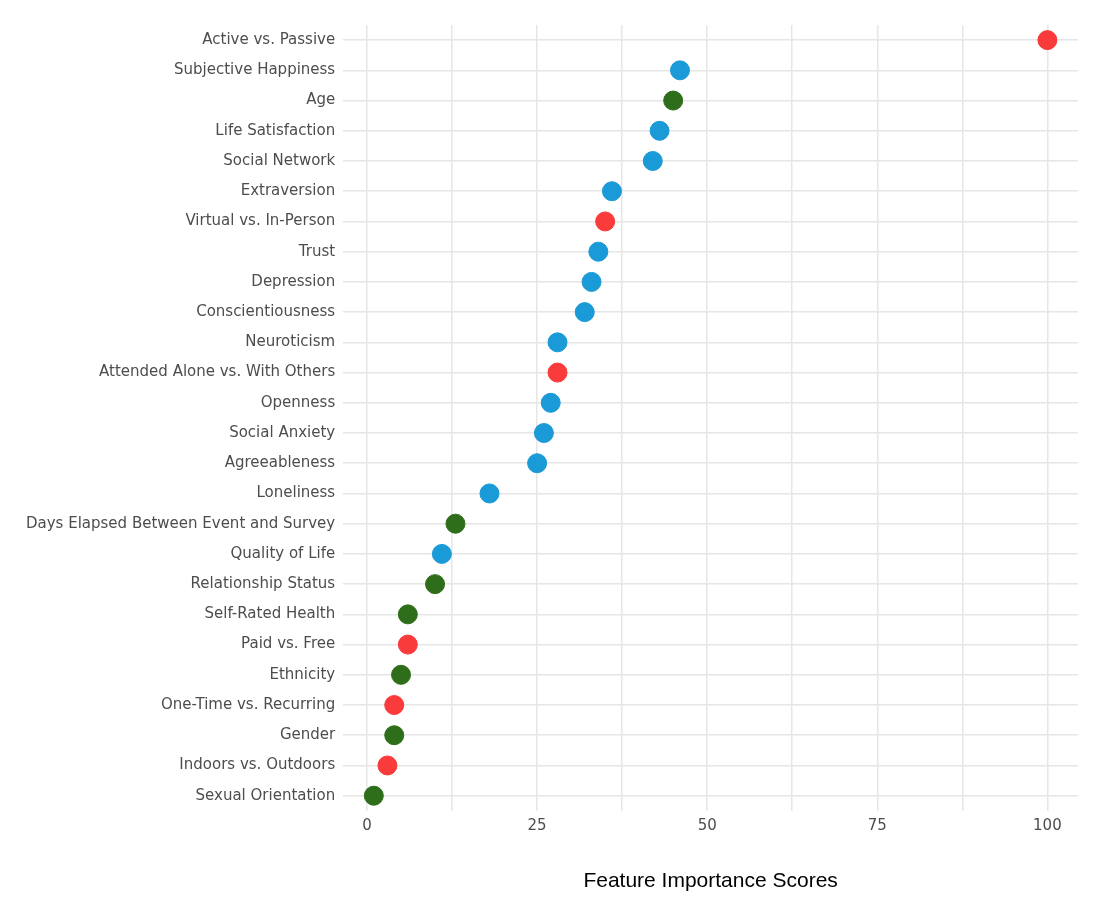 Image resolution: width=1108 pixels, height=920 pixels. I want to click on y-tick-label: Agreeableness, so click(280, 462).